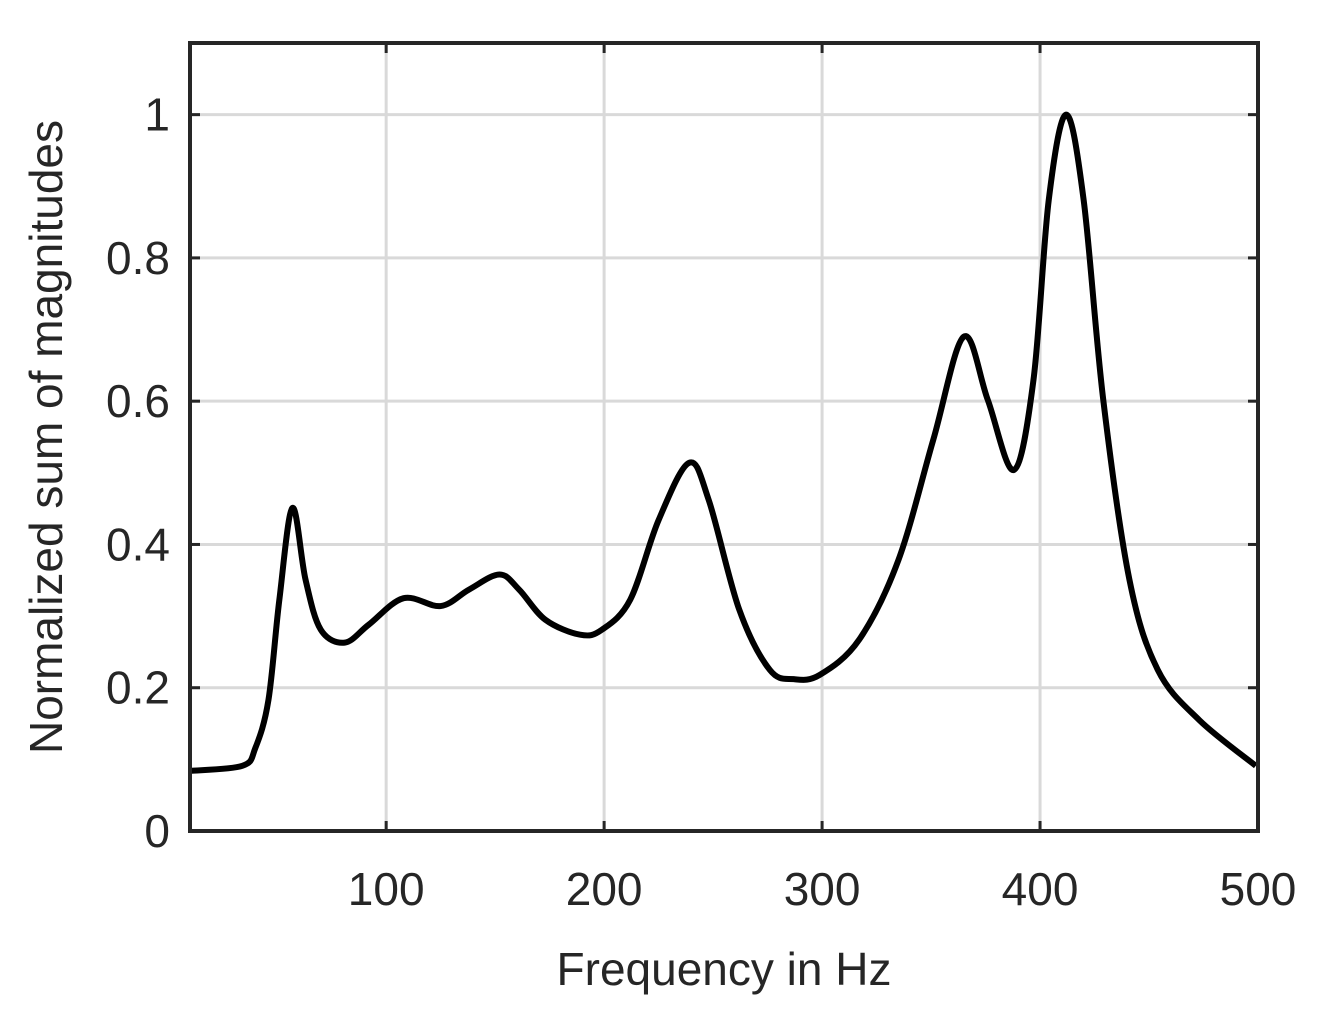 The height and width of the screenshot is (1023, 1323). What do you see at coordinates (138, 544) in the screenshot?
I see `y-tick-label: 0.4` at bounding box center [138, 544].